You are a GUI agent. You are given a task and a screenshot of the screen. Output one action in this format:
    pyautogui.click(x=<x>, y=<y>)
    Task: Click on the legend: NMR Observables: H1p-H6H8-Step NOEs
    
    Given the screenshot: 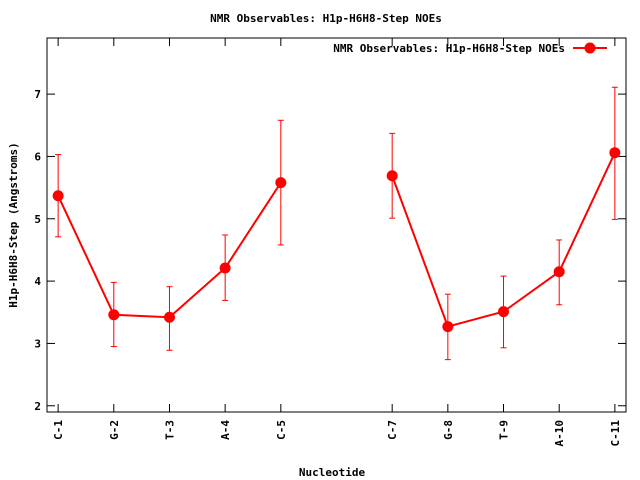 What is the action you would take?
    pyautogui.click(x=470, y=48)
    